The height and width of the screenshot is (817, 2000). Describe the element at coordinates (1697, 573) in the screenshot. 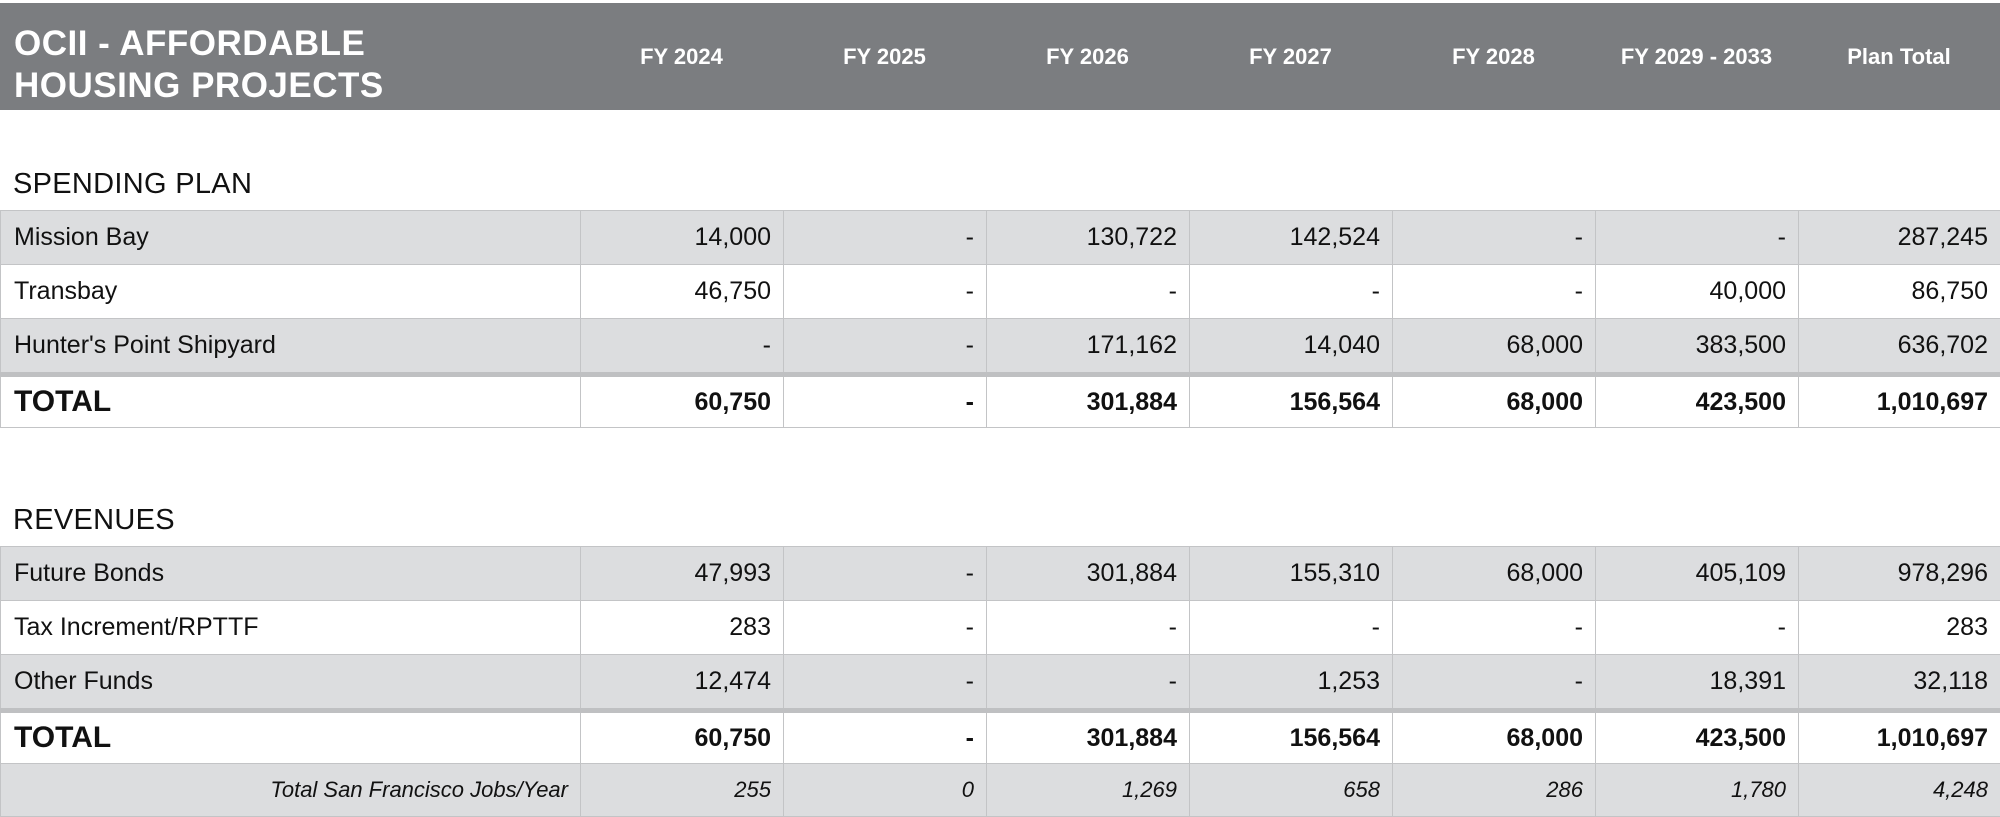

I see `cell: 405,109` at that location.